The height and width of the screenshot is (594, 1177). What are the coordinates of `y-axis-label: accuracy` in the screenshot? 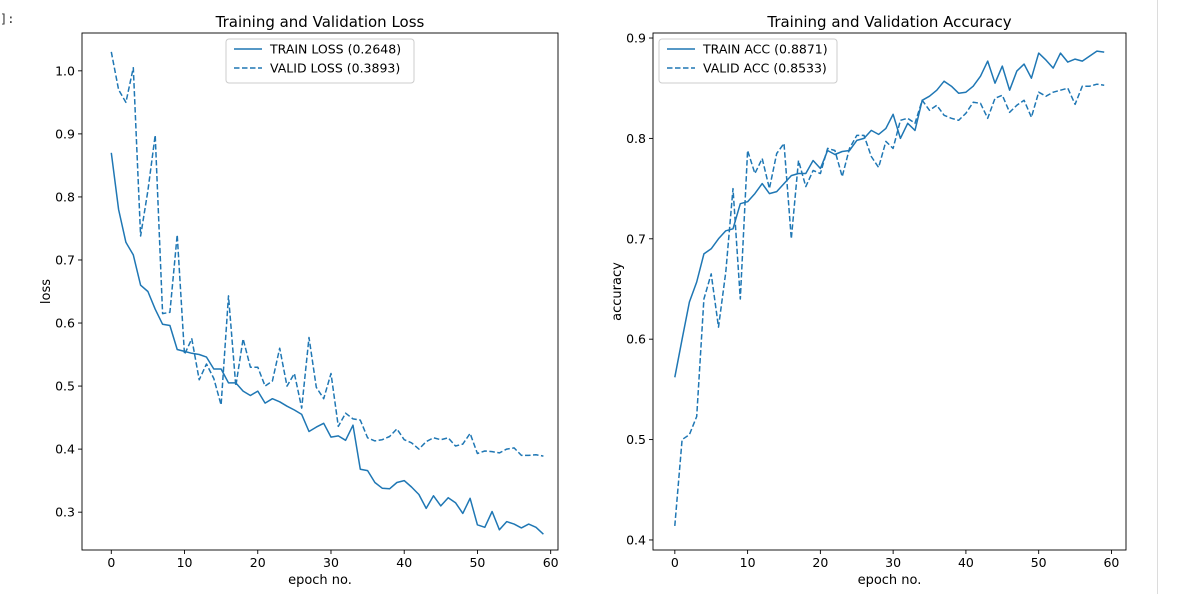 It's located at (617, 291).